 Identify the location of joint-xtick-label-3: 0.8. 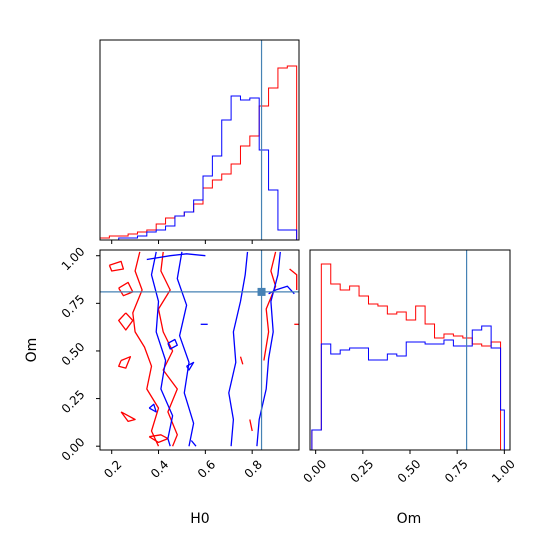
(253, 468).